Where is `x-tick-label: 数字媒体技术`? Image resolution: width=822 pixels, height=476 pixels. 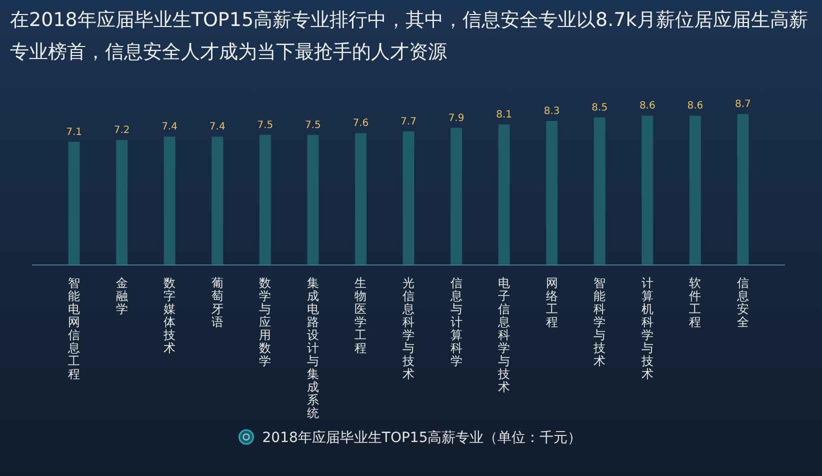
x-tick-label: 数字媒体技术 is located at coordinates (169, 315).